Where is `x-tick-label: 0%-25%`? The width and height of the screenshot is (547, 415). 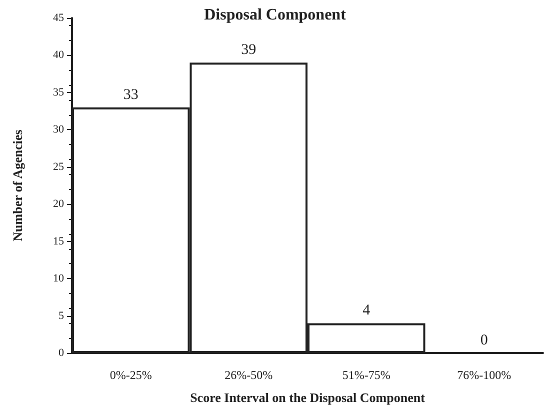
x-tick-label: 0%-25% is located at coordinates (131, 375).